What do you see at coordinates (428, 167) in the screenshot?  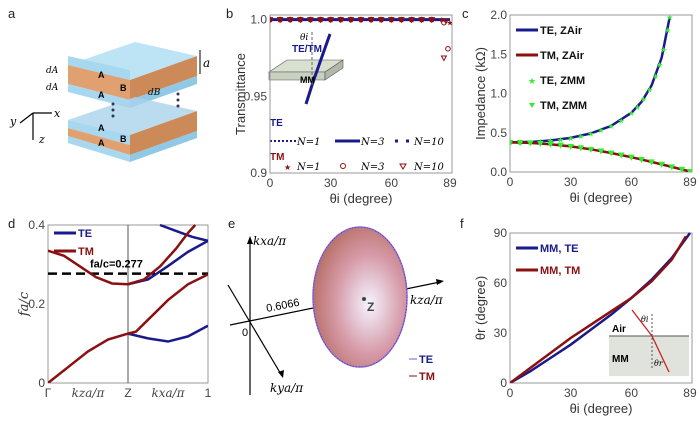 I see `legend-tm-n10: N=10` at bounding box center [428, 167].